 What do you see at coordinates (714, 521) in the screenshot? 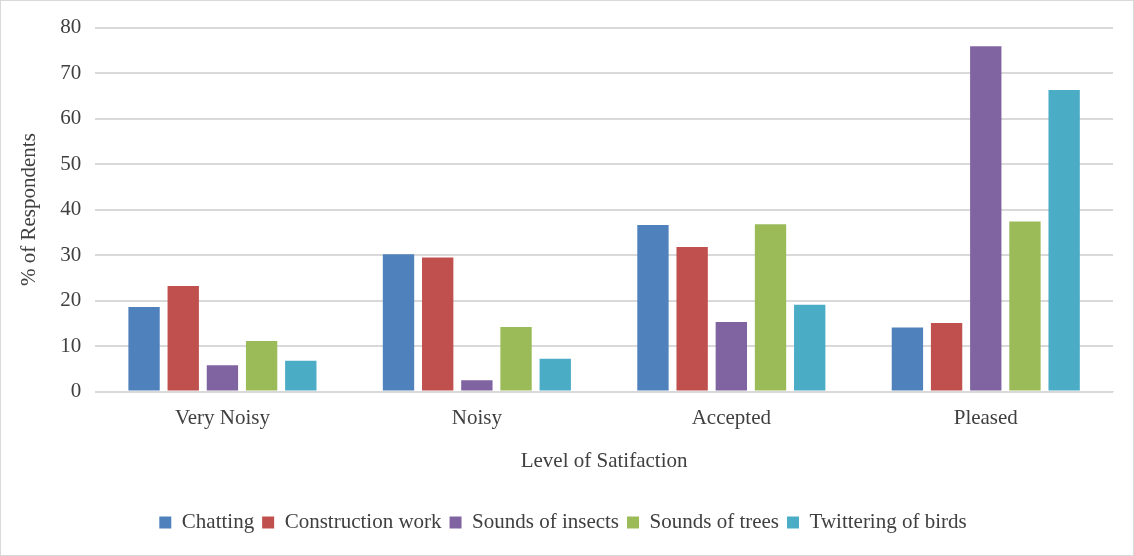
I see `legend-label: Sounds of trees` at bounding box center [714, 521].